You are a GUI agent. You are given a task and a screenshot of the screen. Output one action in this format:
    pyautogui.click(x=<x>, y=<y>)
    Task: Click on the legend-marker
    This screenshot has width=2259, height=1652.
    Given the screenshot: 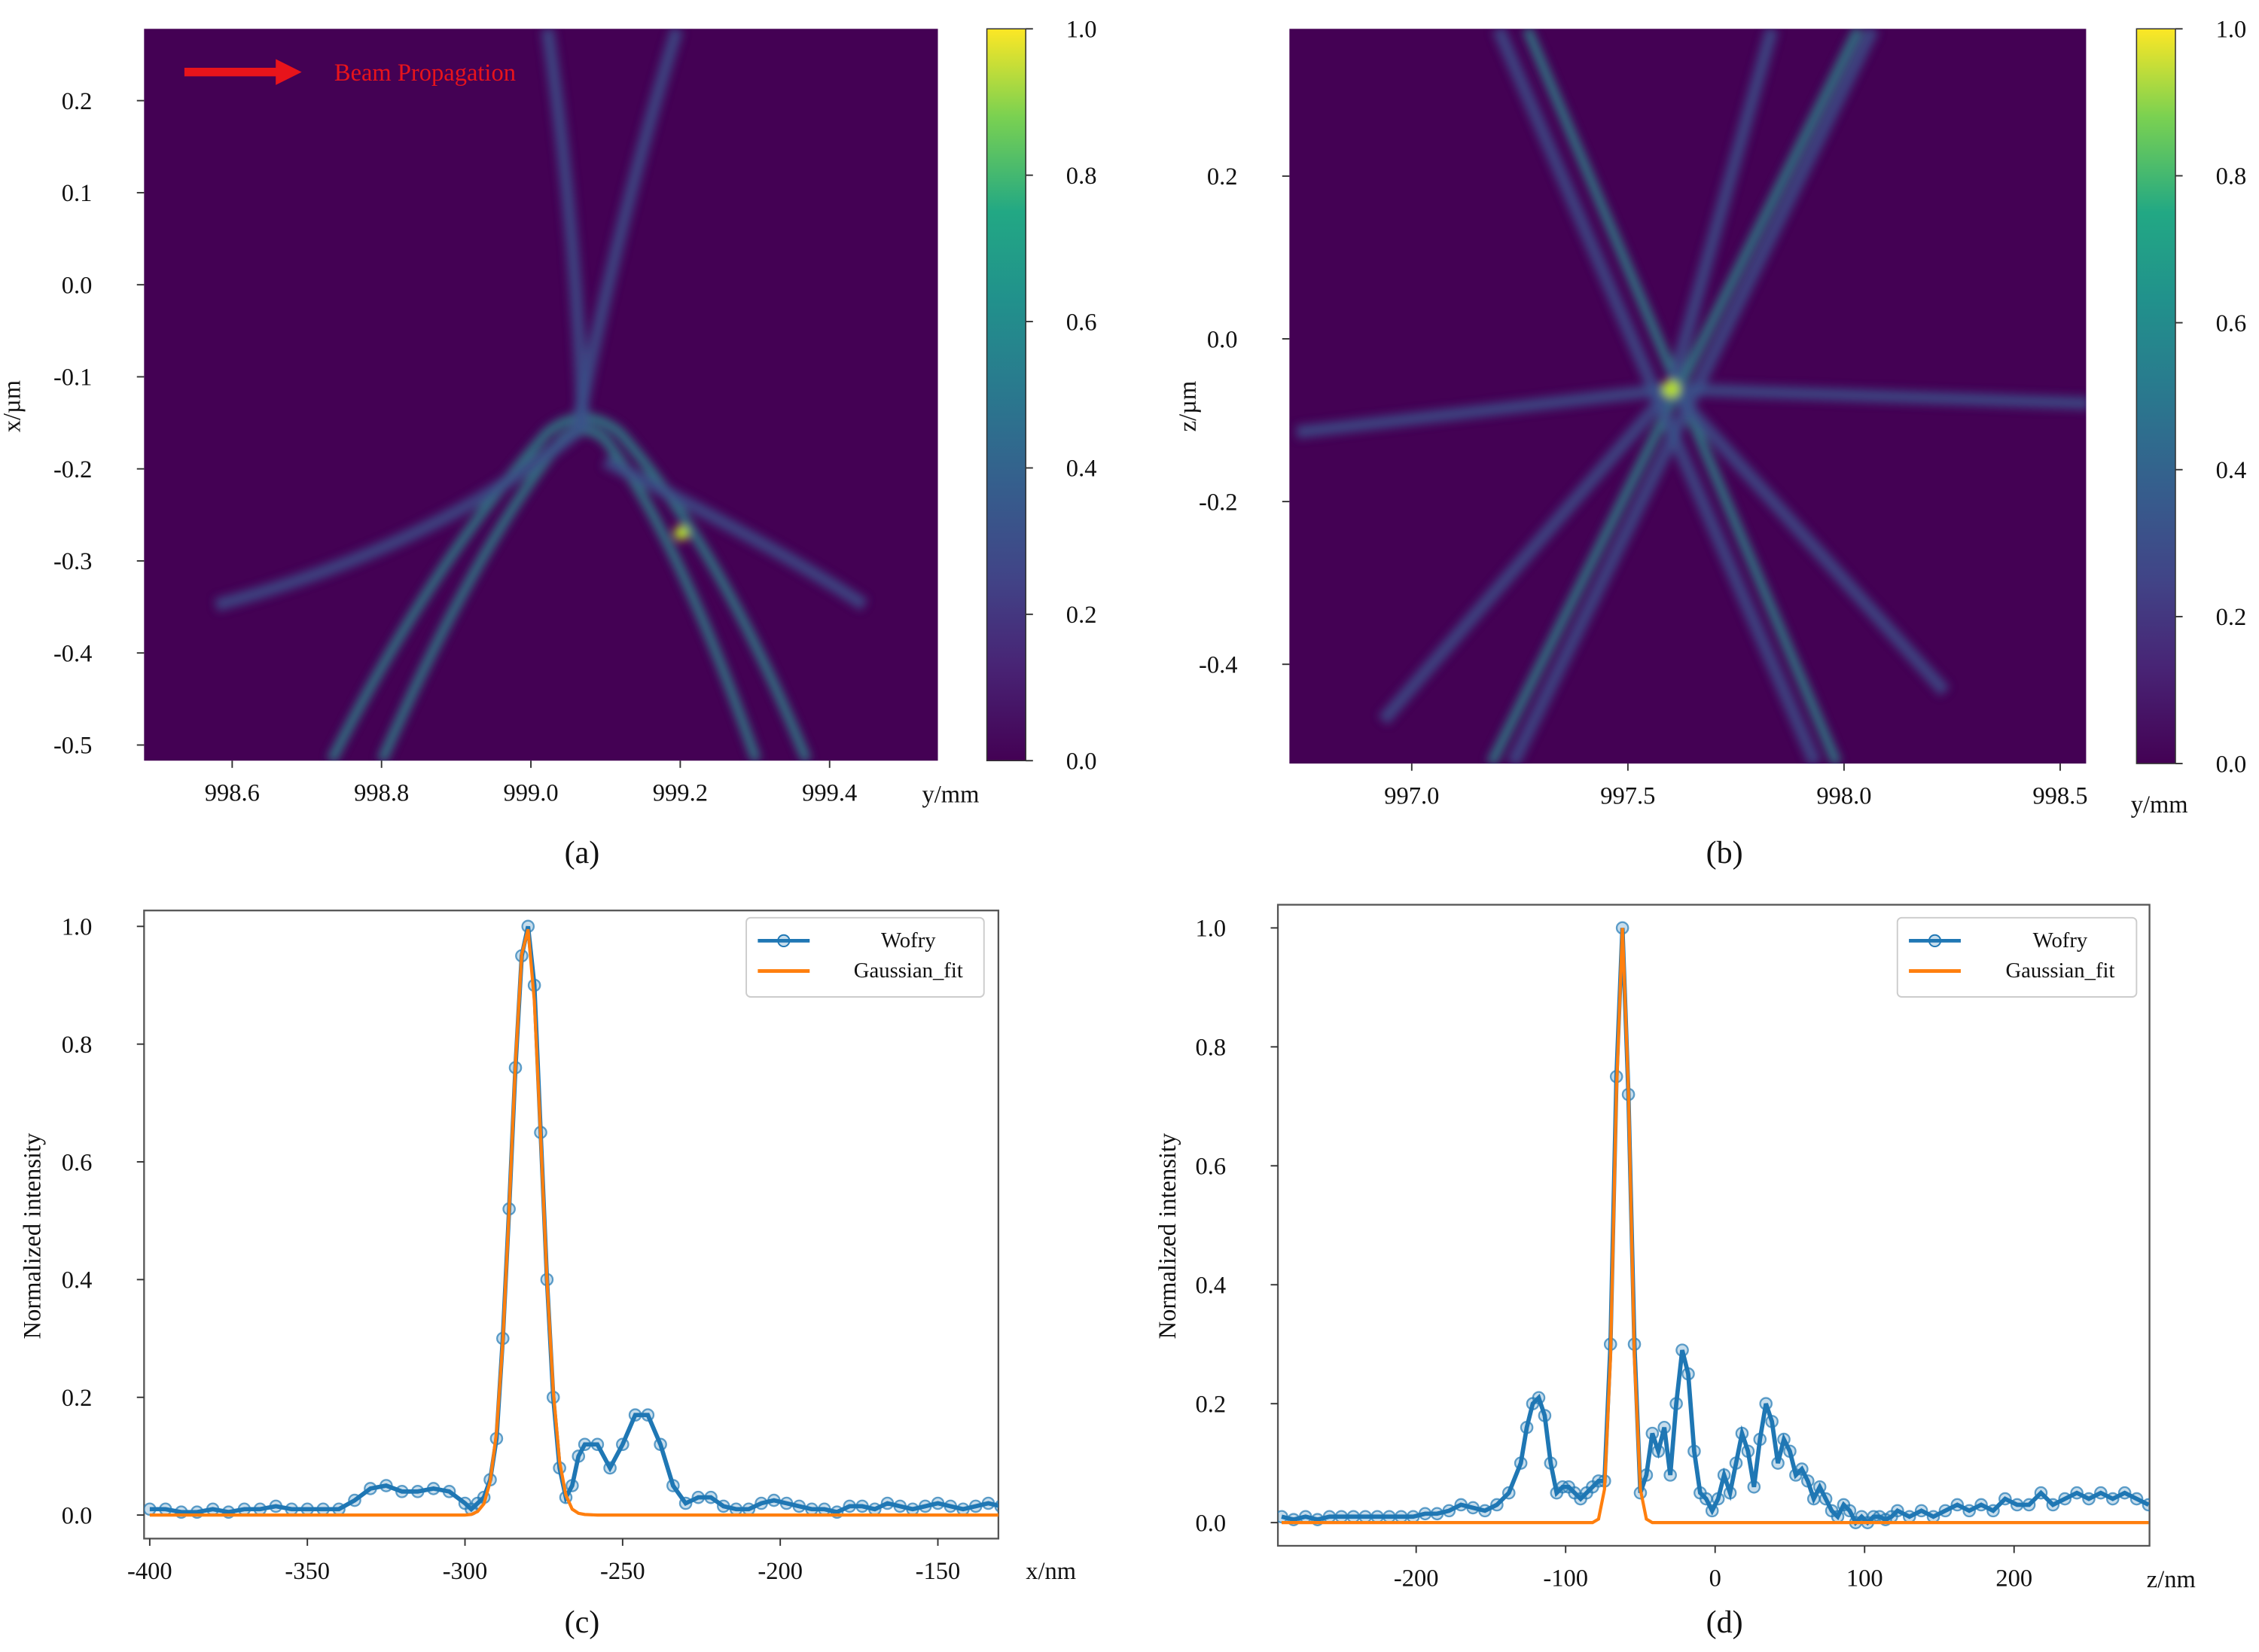 What is the action you would take?
    pyautogui.click(x=1935, y=941)
    